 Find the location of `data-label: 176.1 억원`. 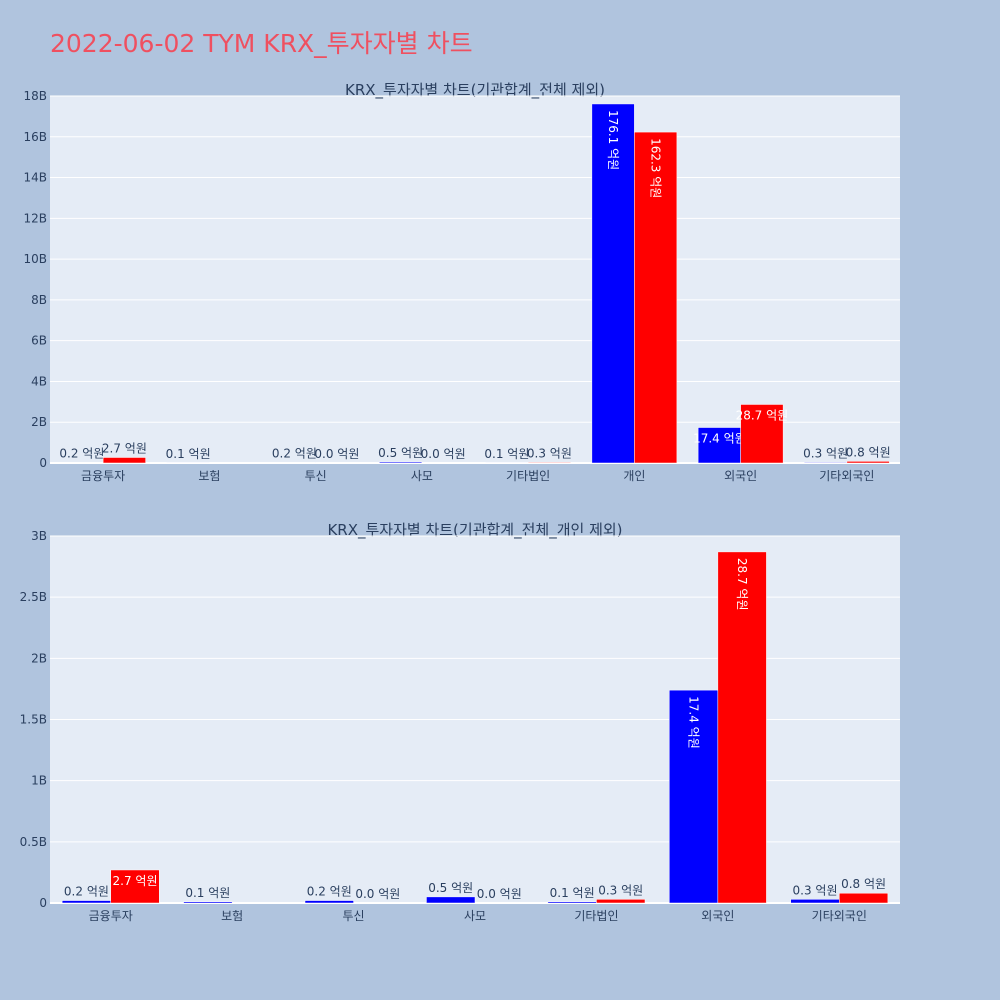

data-label: 176.1 억원 is located at coordinates (613, 140).